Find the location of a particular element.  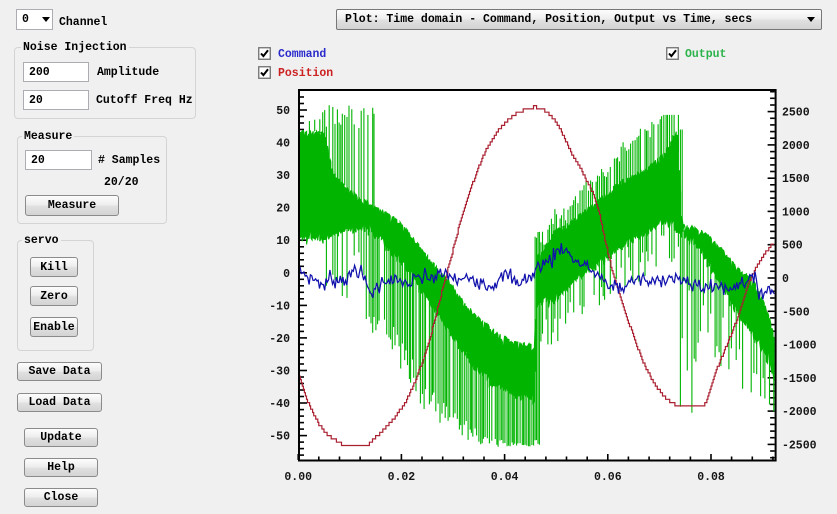

svg-text: 0.06 is located at coordinates (608, 477).